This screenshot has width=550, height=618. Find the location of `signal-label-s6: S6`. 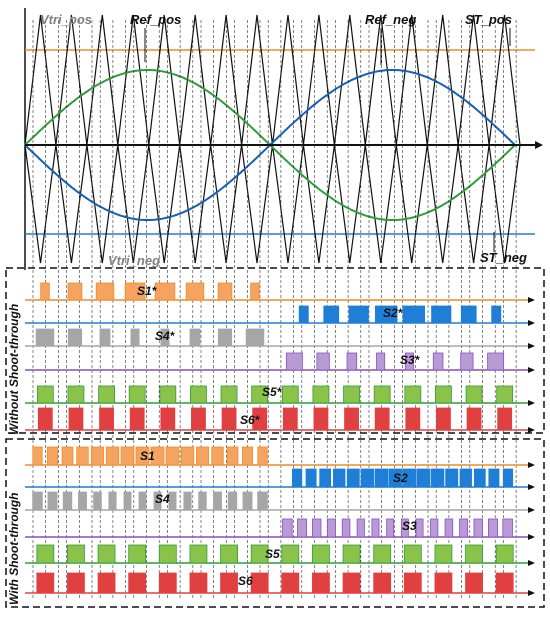

signal-label-s6: S6 is located at coordinates (245, 581).